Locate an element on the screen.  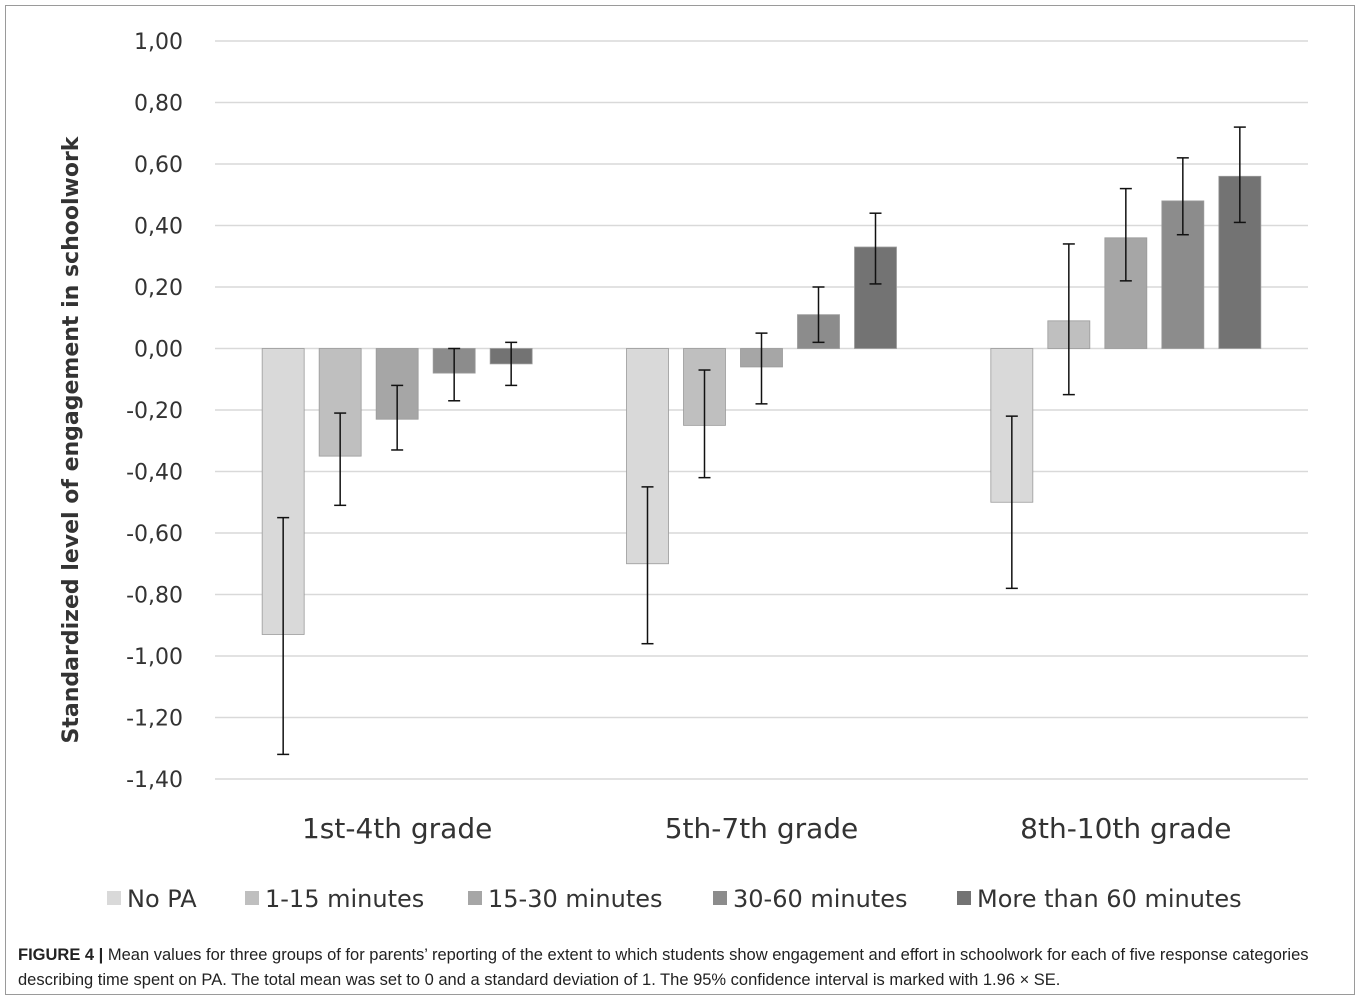
legend-item: 15-30 minutes is located at coordinates (565, 899).